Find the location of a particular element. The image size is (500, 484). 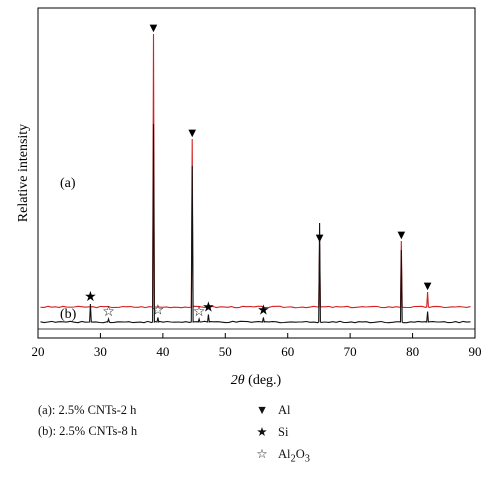

y-axis-label: Relative intensity is located at coordinates (23, 173).